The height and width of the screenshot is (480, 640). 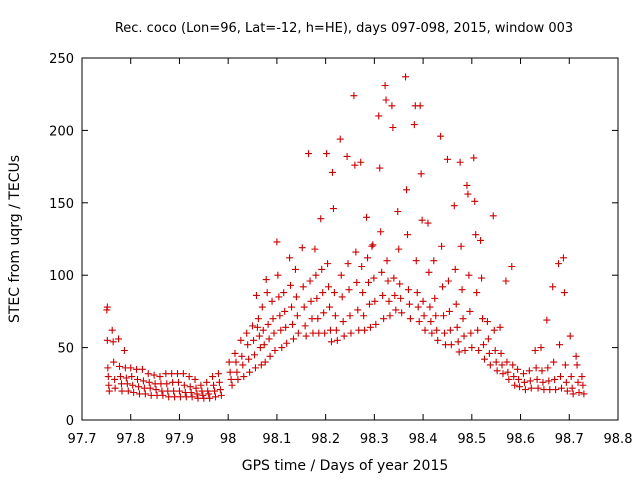 What do you see at coordinates (228, 439) in the screenshot?
I see `x-tick-label: 98` at bounding box center [228, 439].